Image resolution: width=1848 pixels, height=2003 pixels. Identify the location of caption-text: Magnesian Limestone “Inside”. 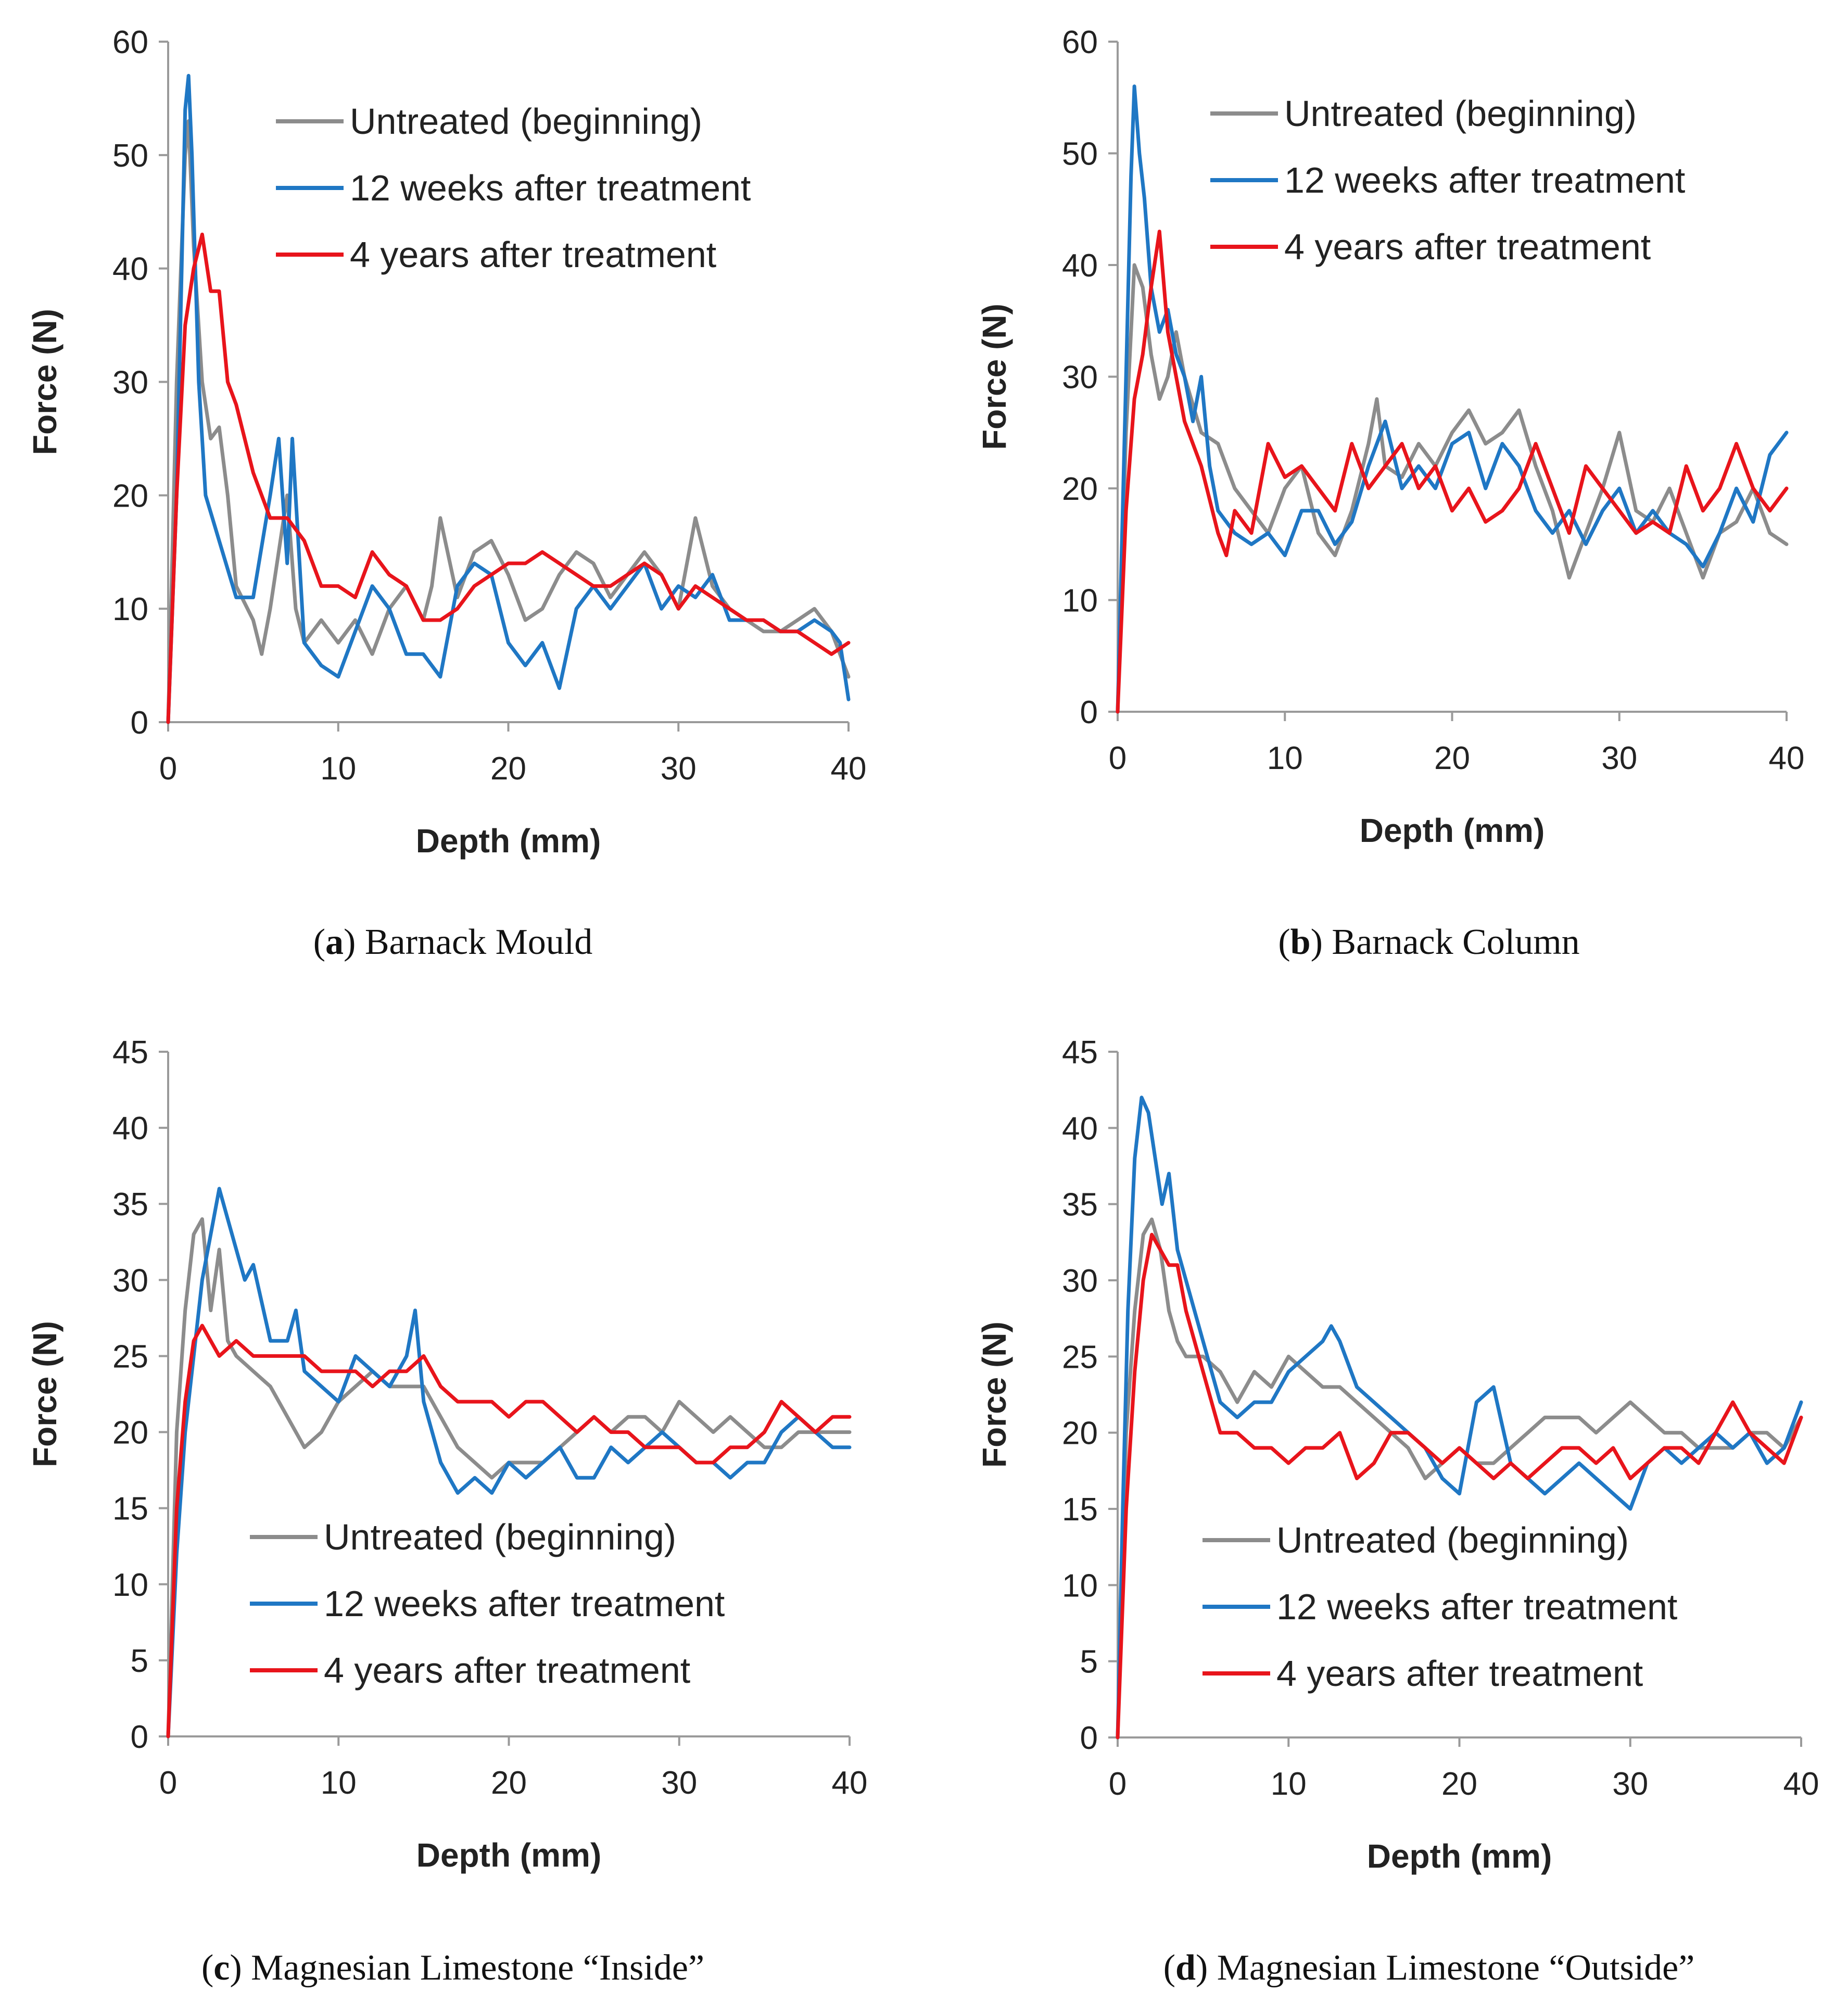
(478, 1968).